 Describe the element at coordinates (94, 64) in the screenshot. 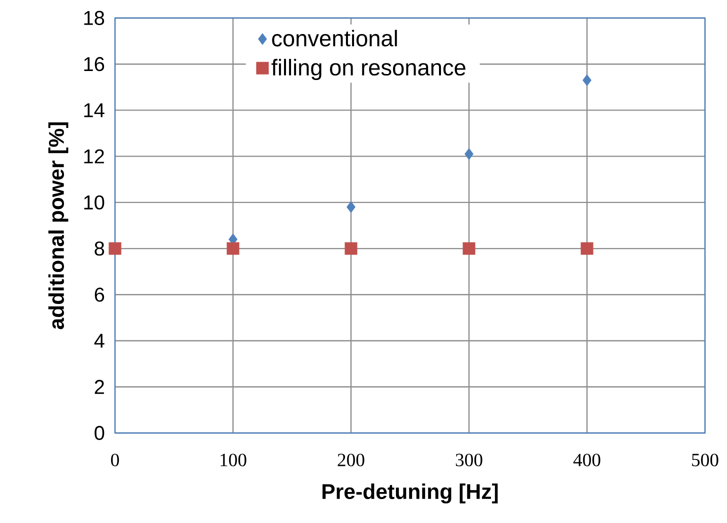

I see `y-tick-label: 16` at that location.